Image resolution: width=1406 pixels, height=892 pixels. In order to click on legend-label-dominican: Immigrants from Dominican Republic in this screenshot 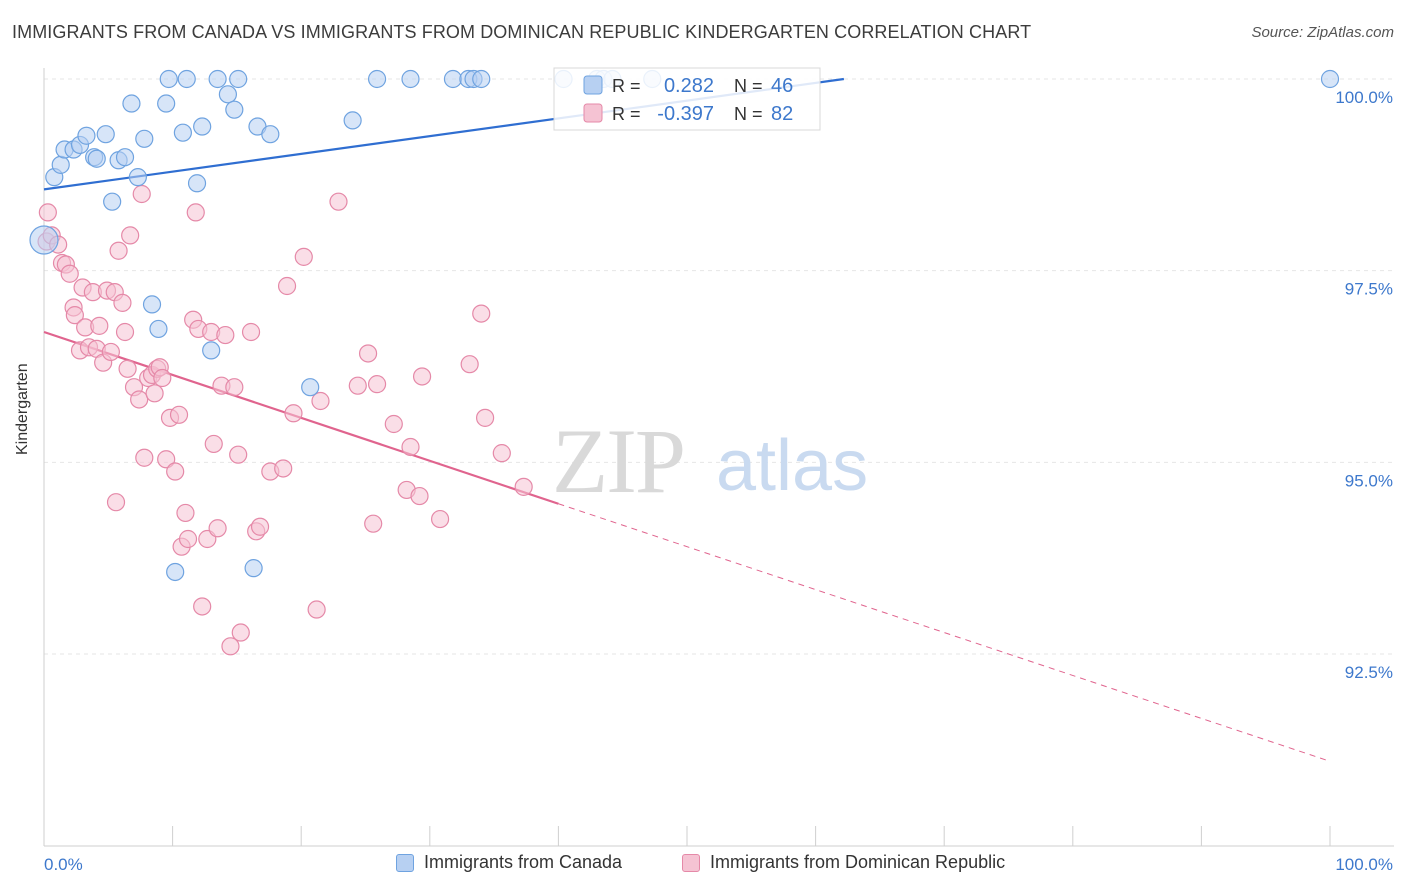, I will do `click(858, 862)`.